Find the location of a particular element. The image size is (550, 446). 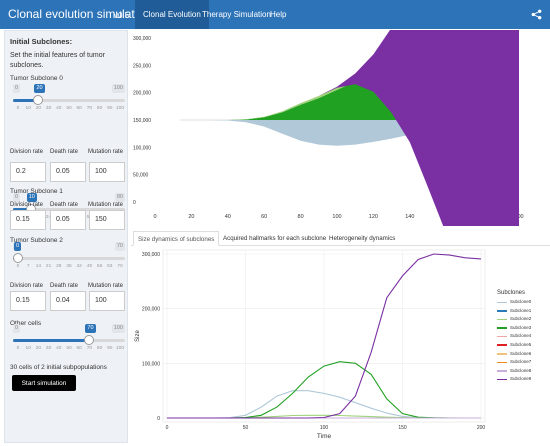

legend-item: Subclone6 is located at coordinates (522, 354).